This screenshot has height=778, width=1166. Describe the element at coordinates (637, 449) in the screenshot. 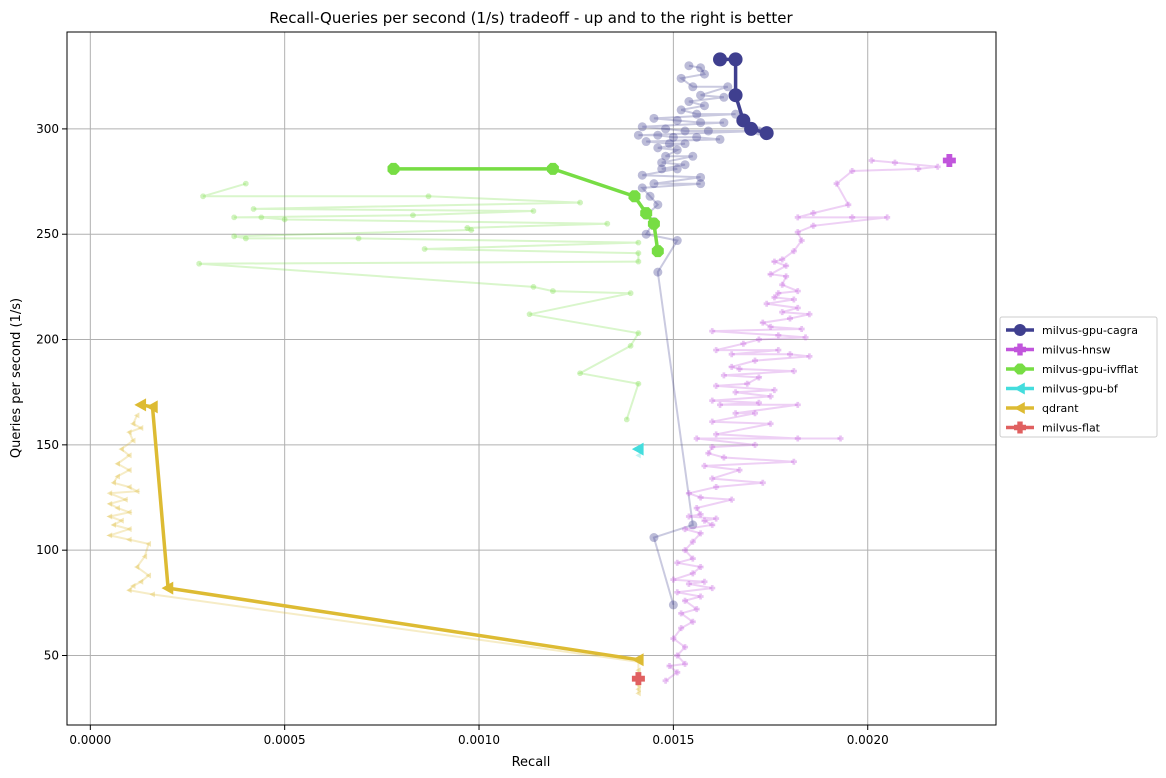

I see `milvus-gpu-bf-frontier-point` at that location.